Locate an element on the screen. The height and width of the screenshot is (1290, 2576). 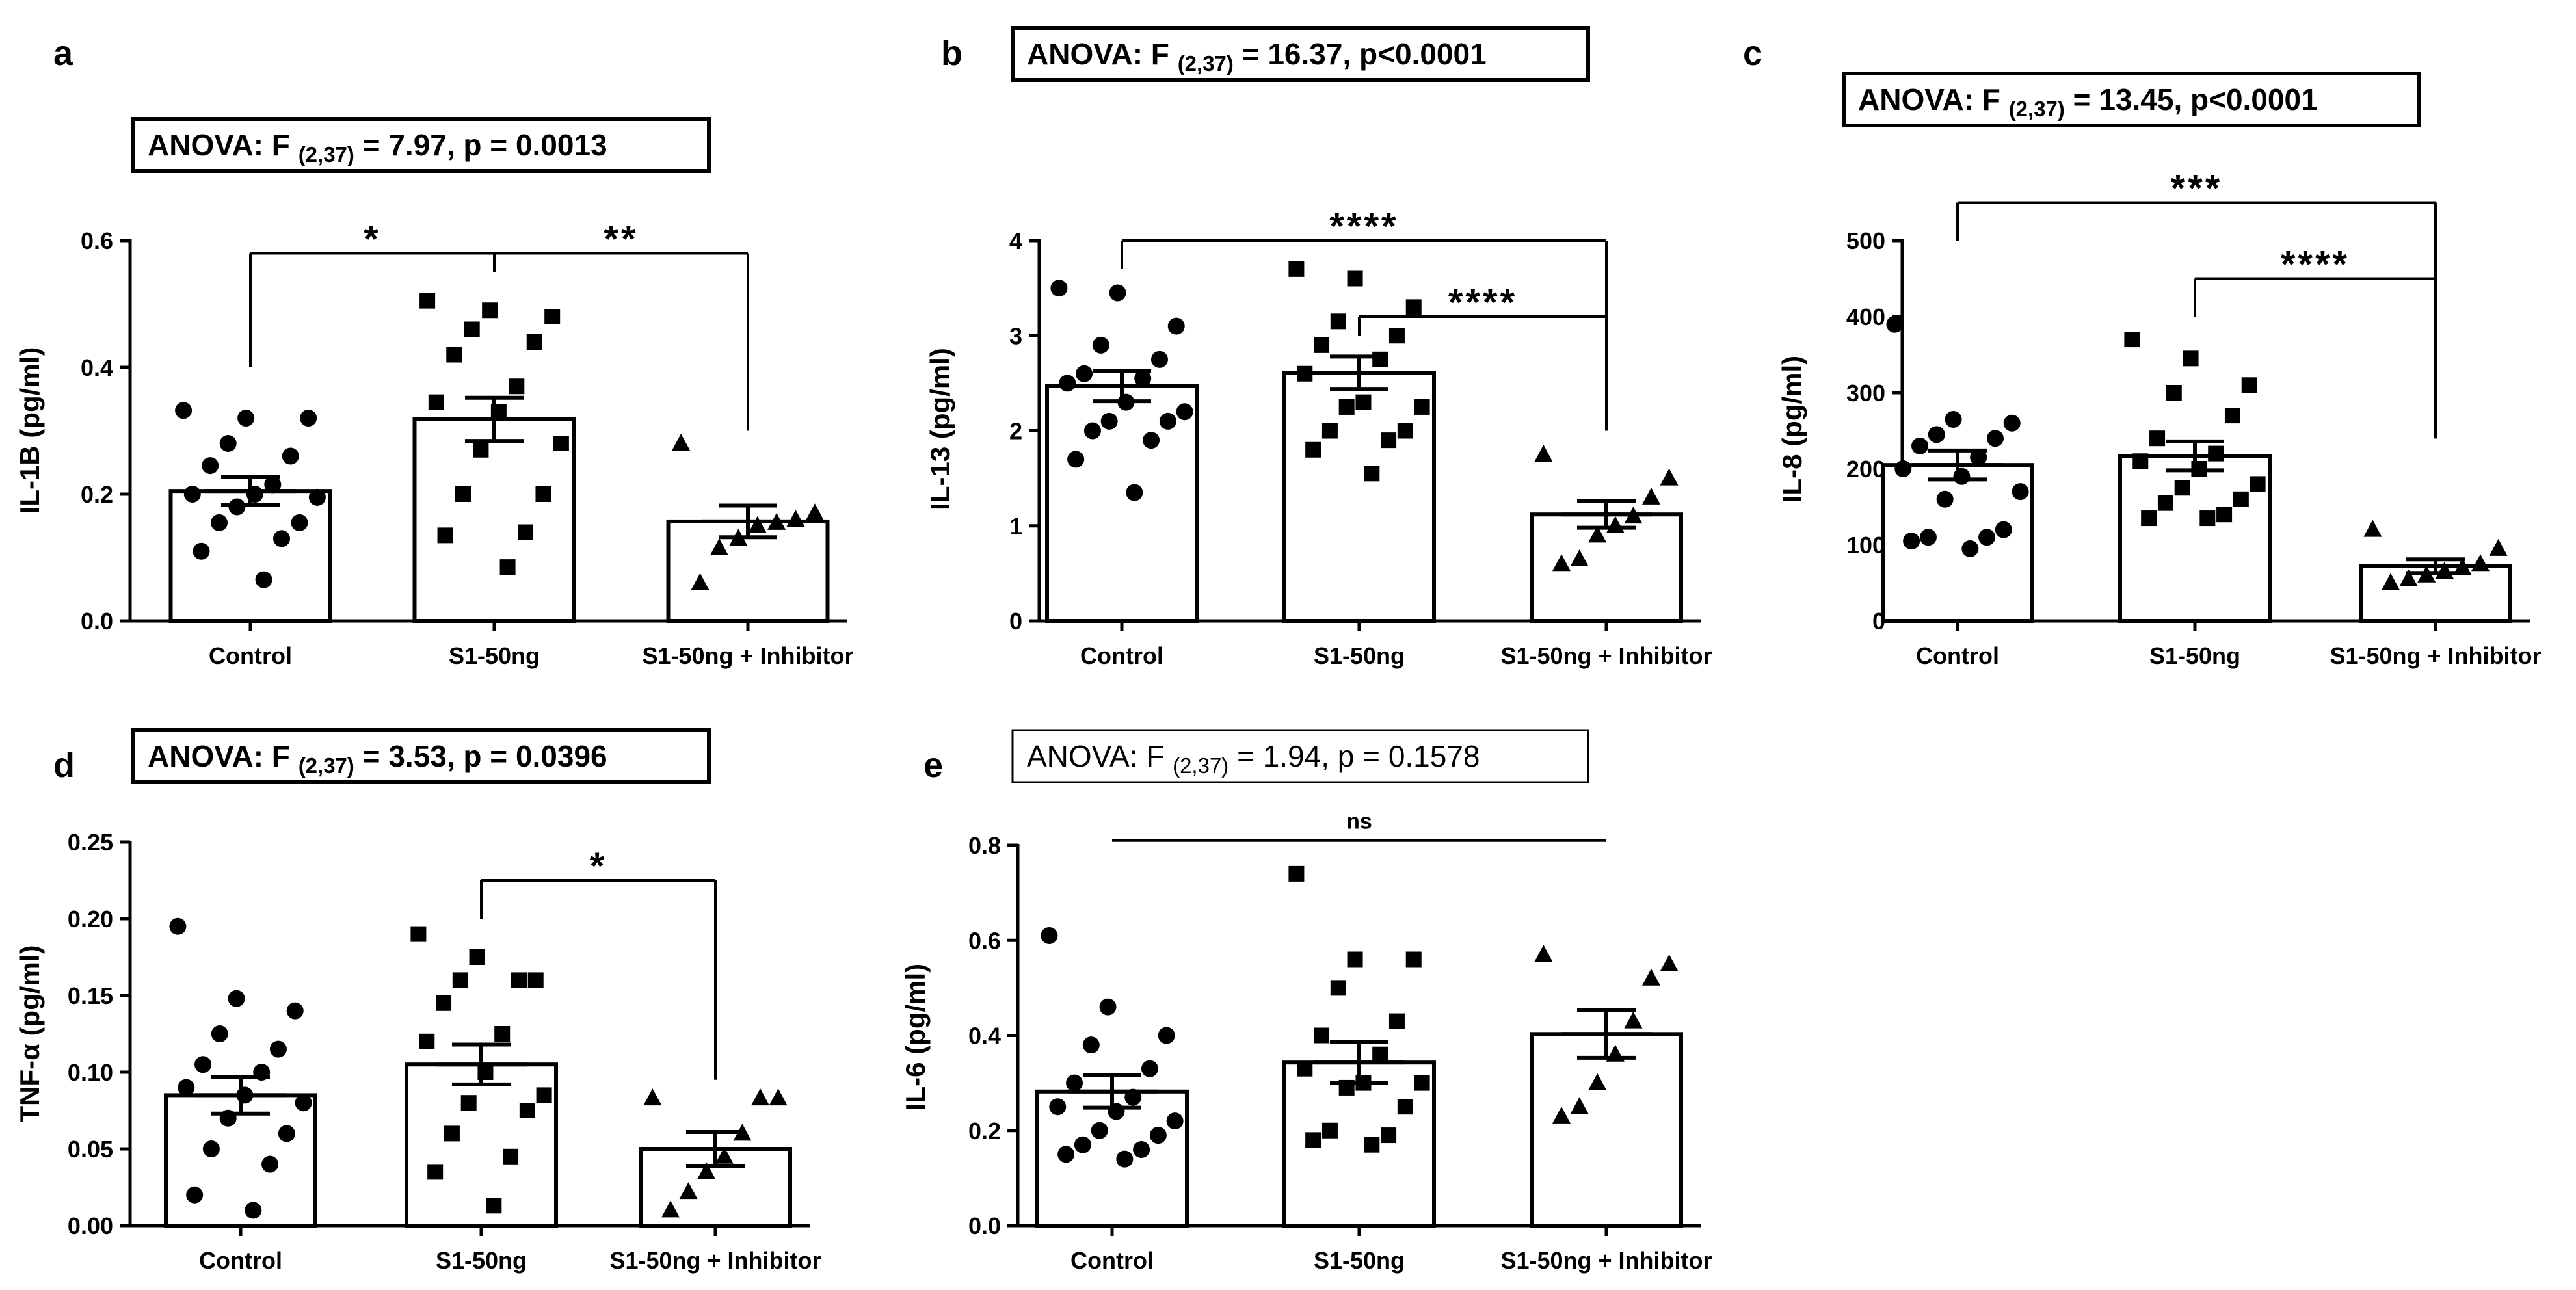
significance-bracket: * is located at coordinates (598, 962).